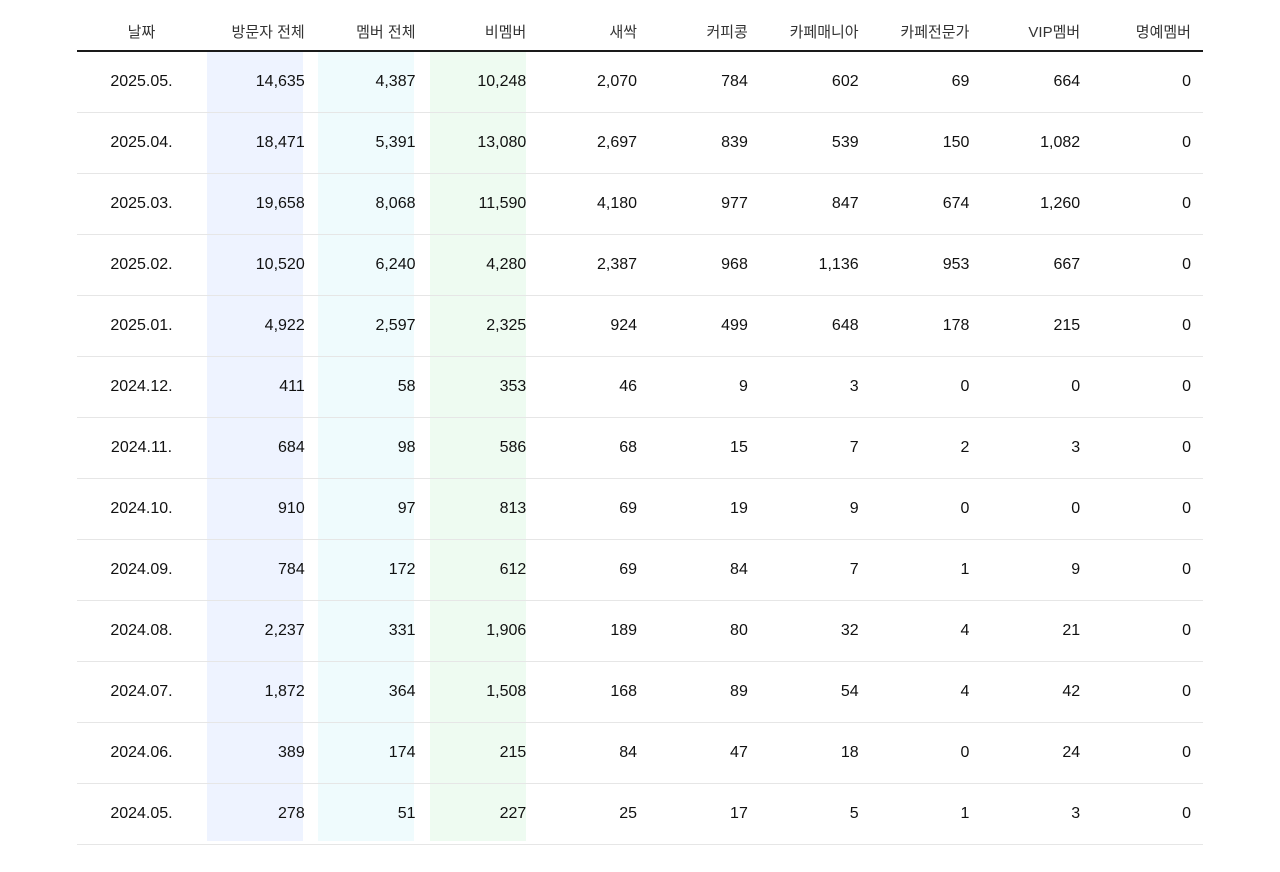 This screenshot has height=872, width=1280. What do you see at coordinates (743, 386) in the screenshot?
I see `cell-coffee-bean: 9` at bounding box center [743, 386].